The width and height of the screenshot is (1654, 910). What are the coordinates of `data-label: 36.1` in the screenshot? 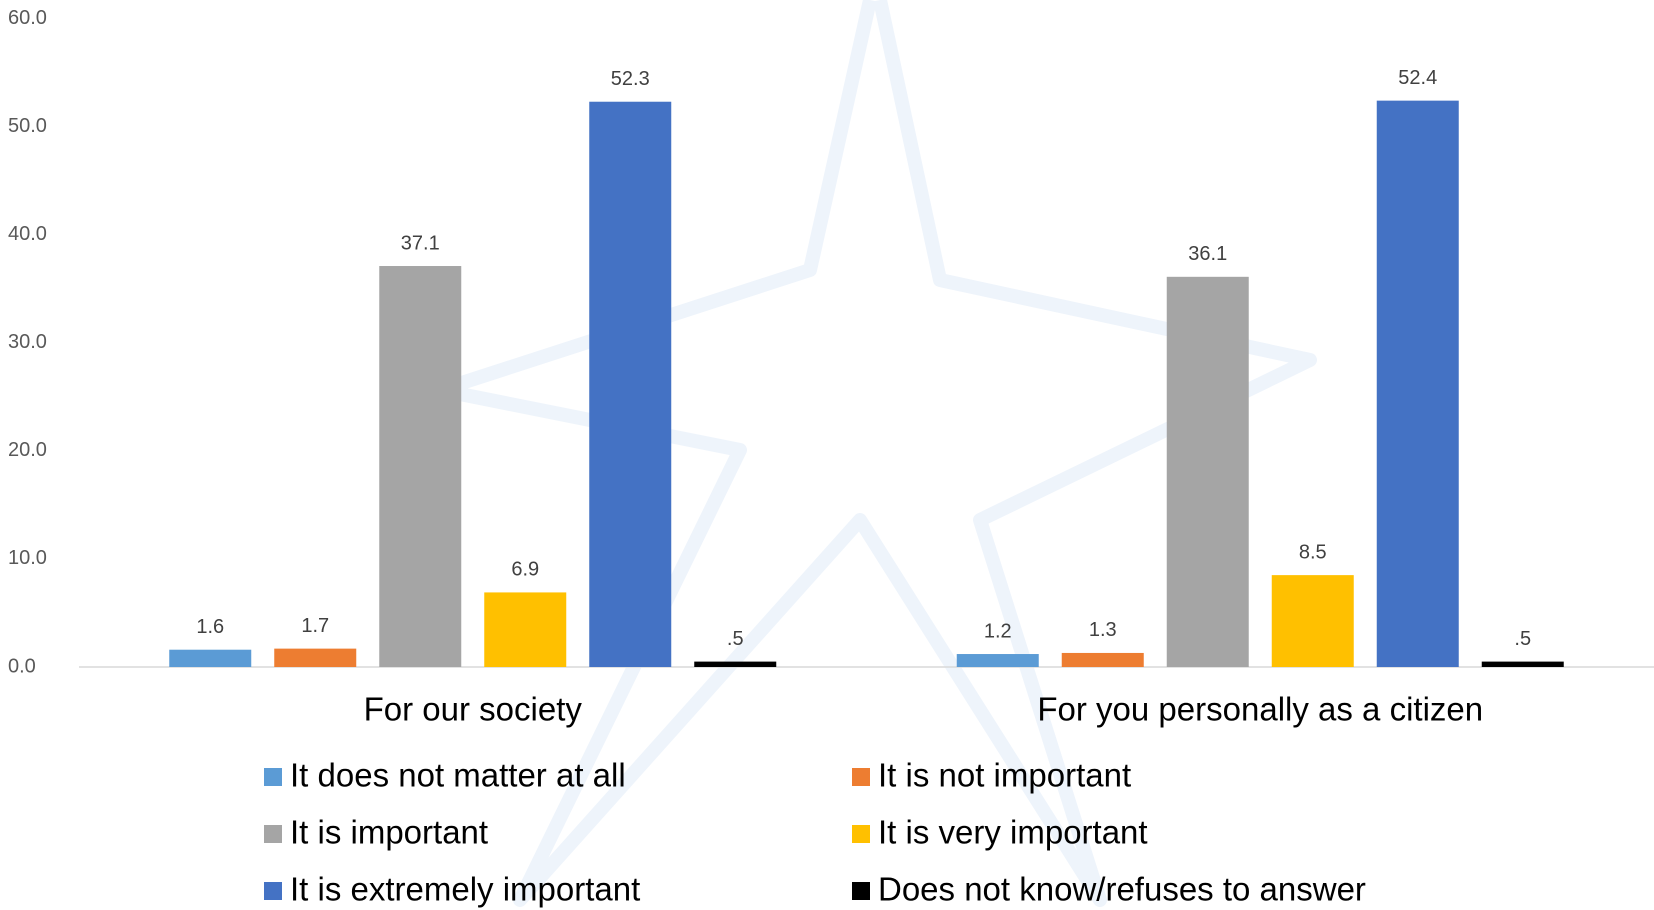 It's located at (1207, 254).